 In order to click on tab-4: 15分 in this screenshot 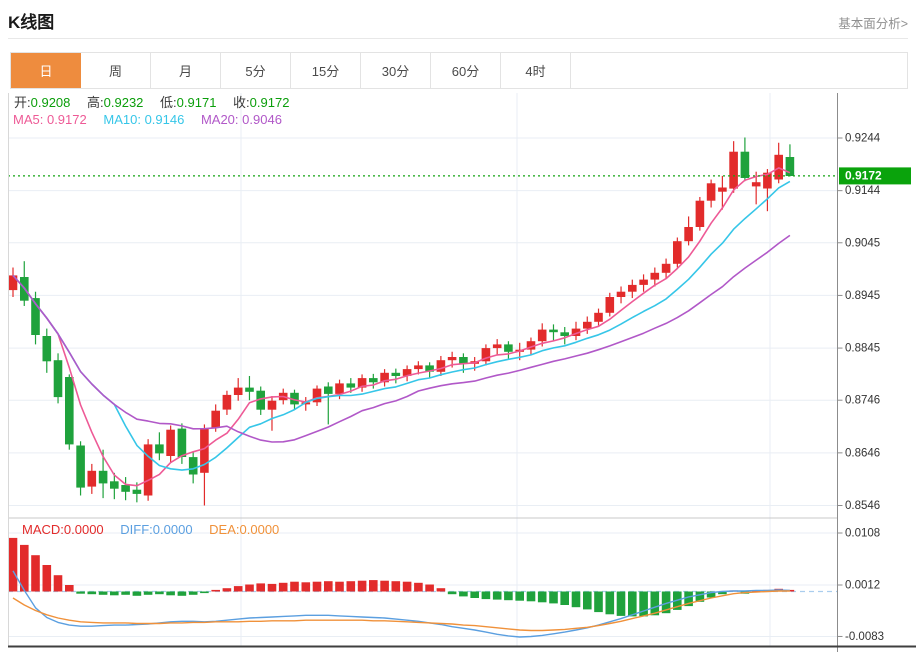, I will do `click(326, 70)`.